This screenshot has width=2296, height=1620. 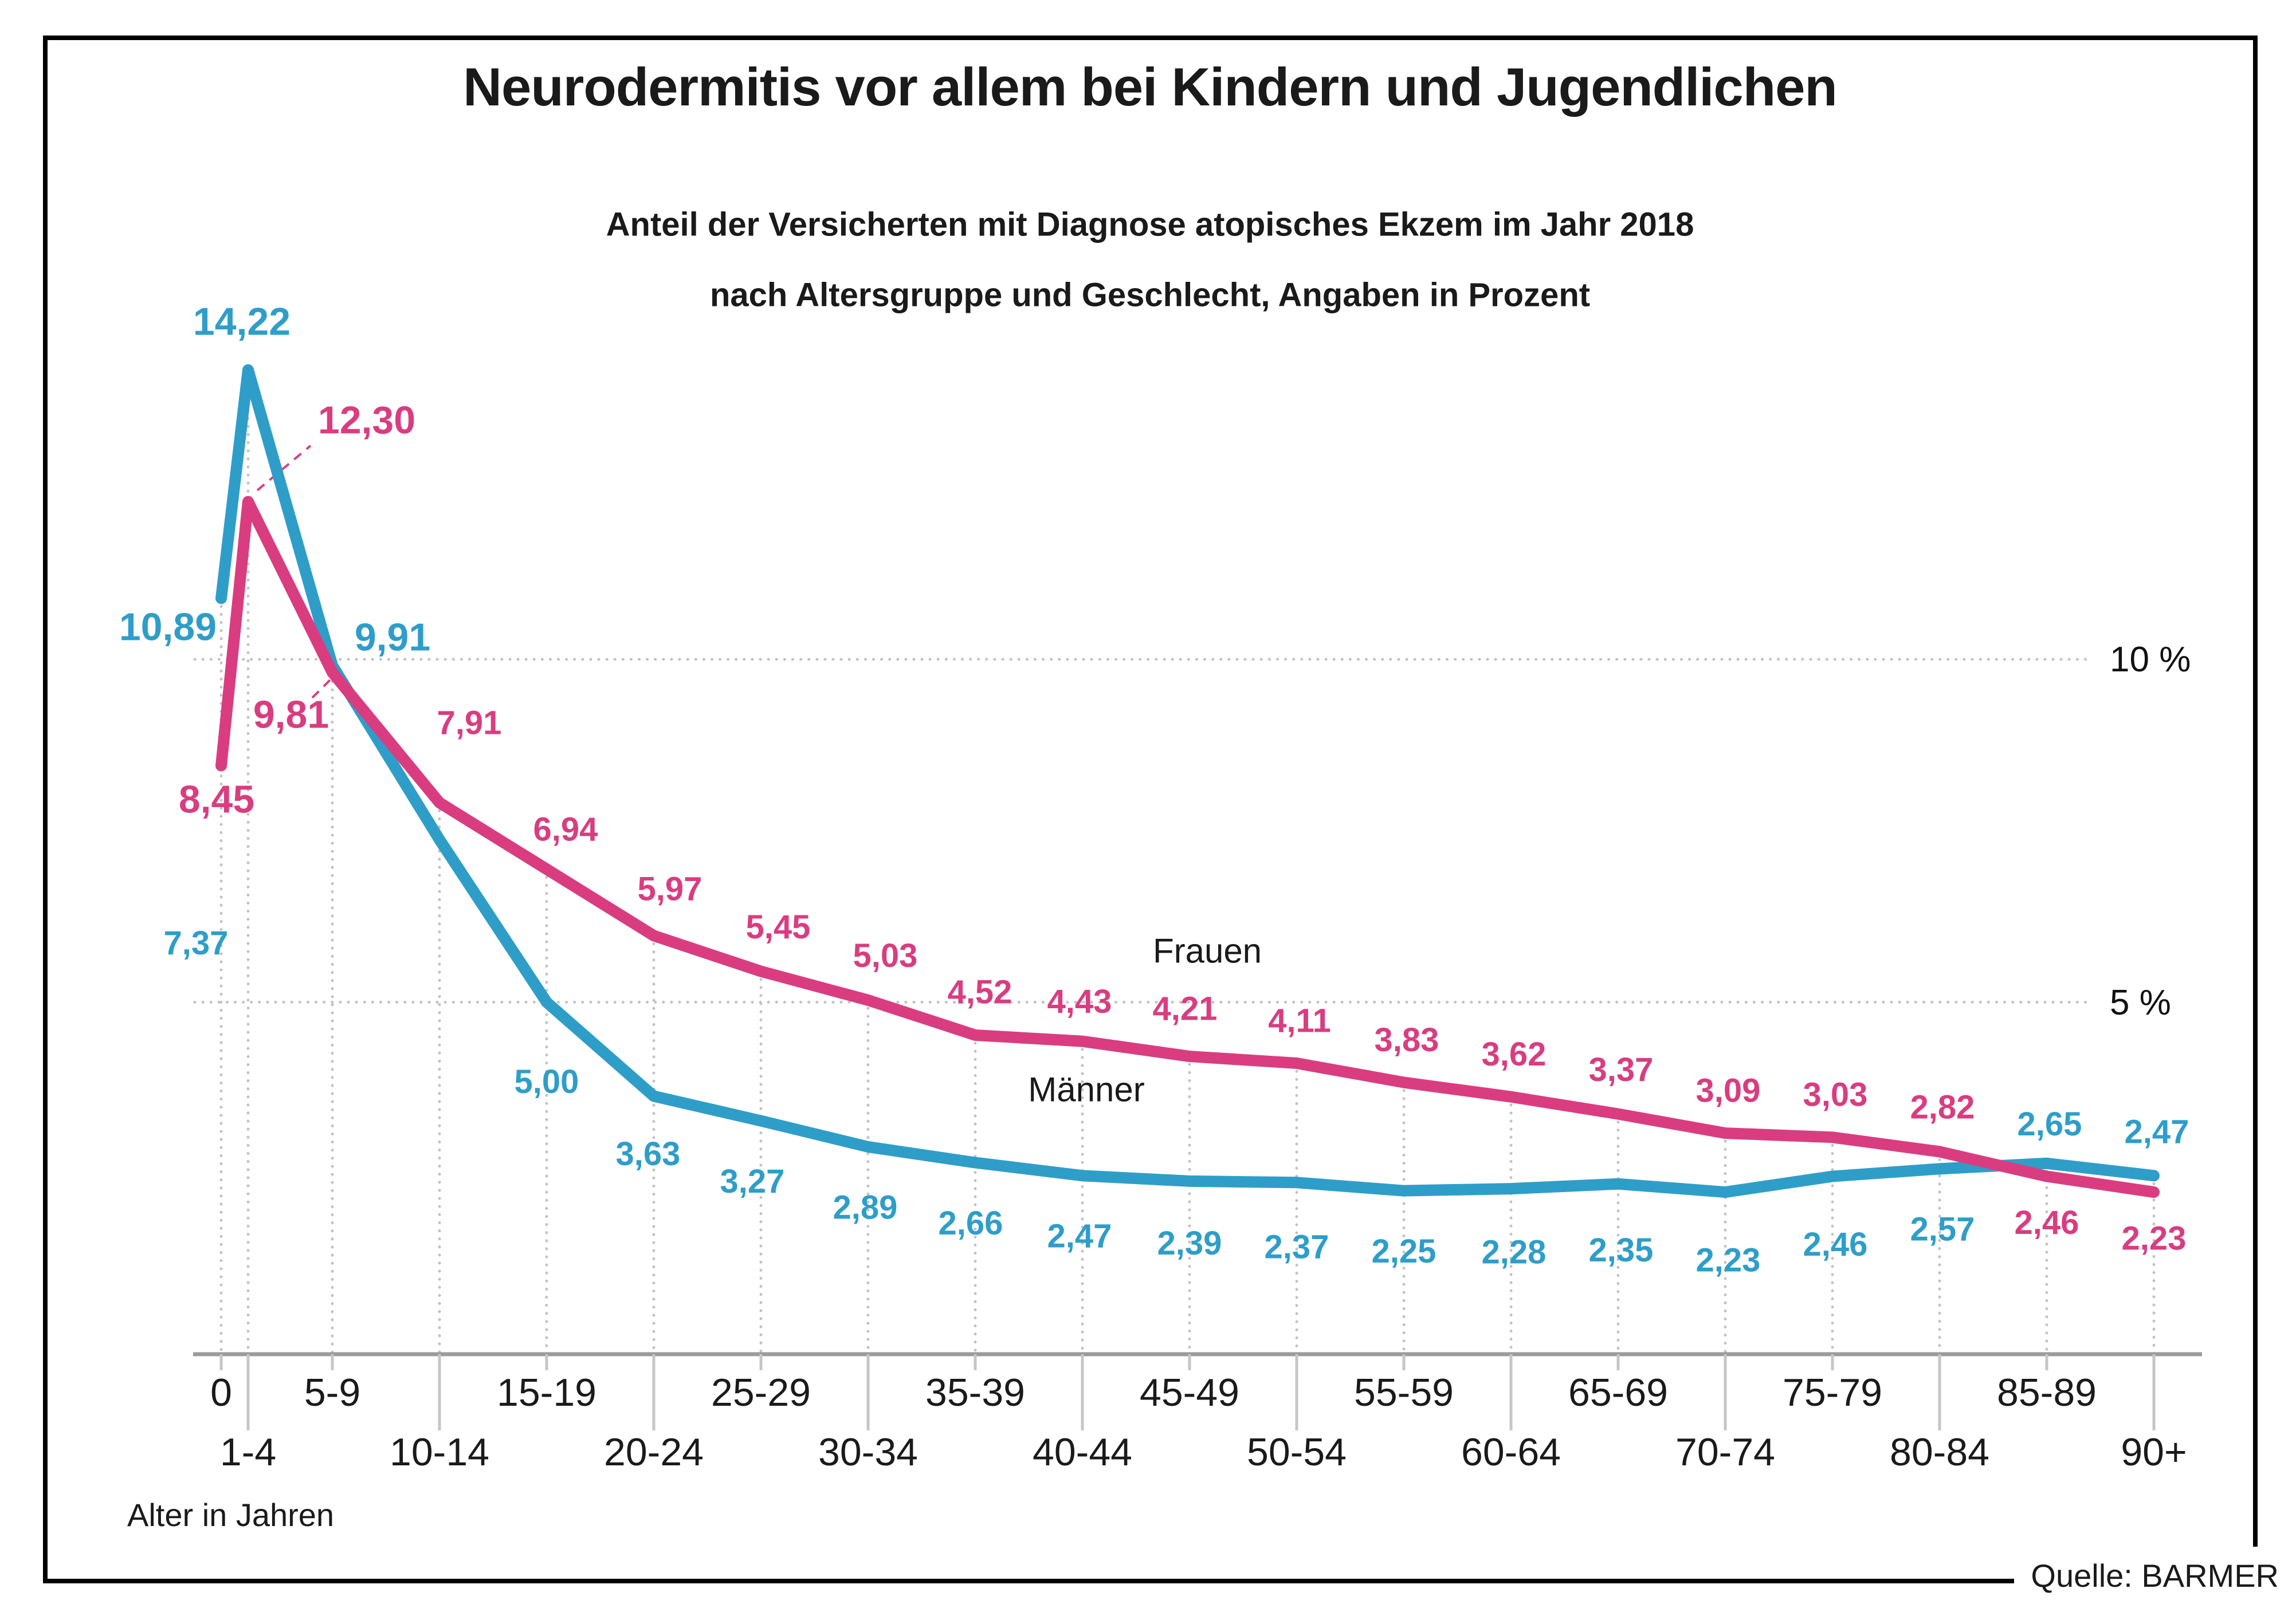 I want to click on value-label-frauen-20-24: 5,97, so click(x=670, y=889).